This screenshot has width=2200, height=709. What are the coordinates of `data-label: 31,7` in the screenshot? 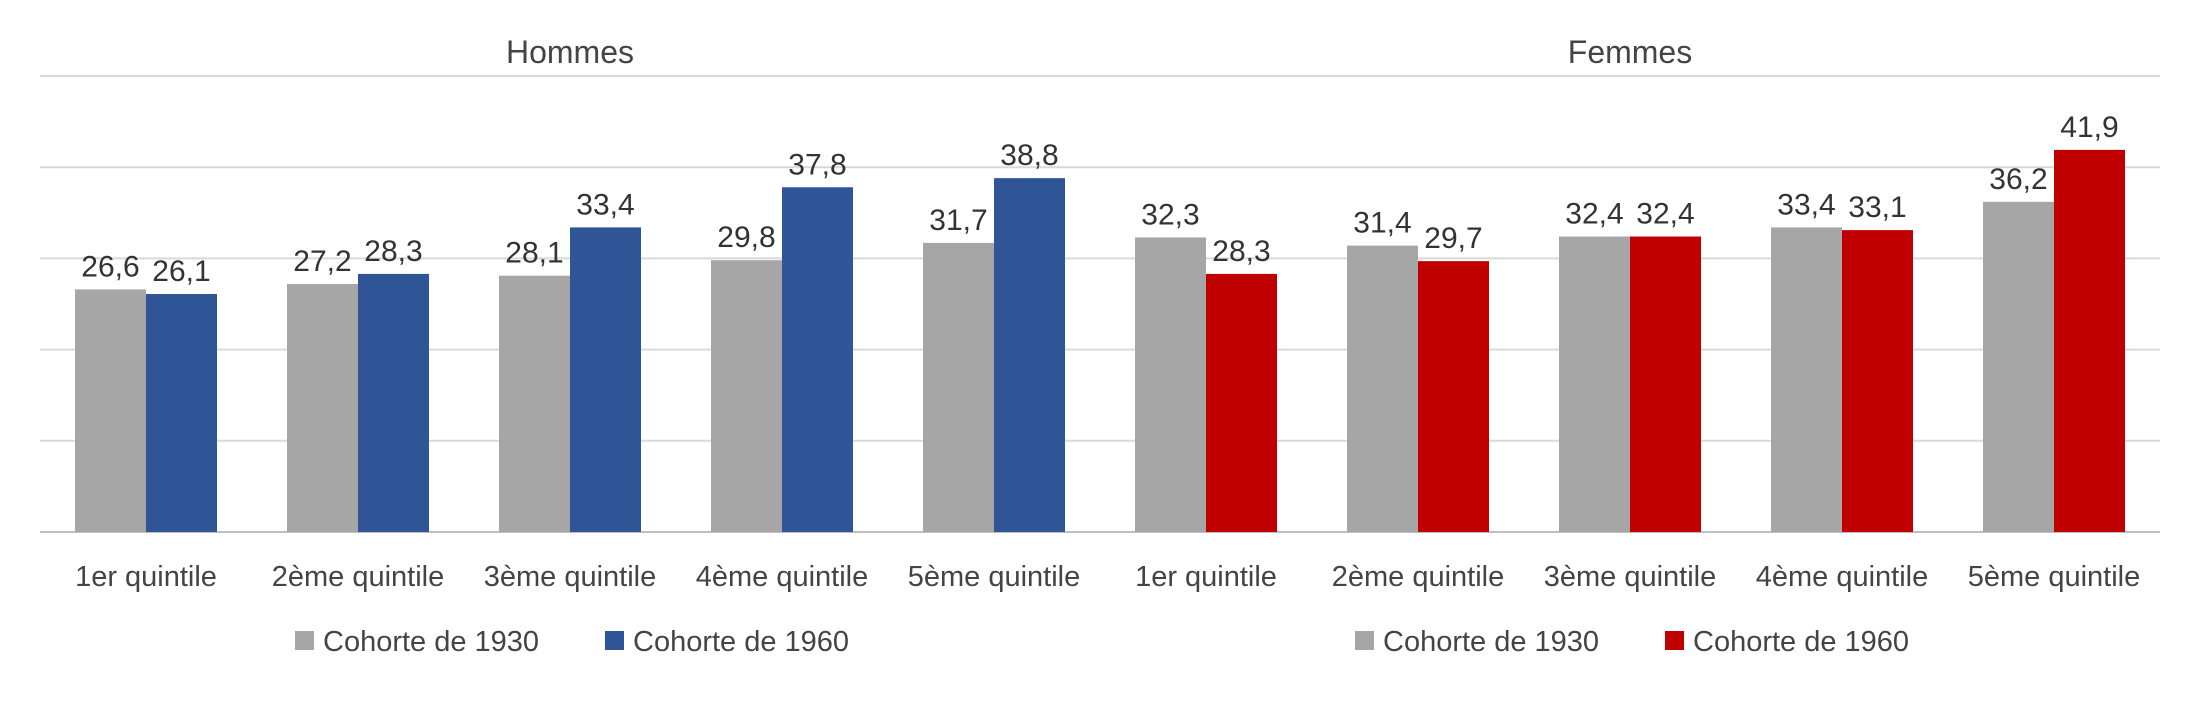 It's located at (958, 220).